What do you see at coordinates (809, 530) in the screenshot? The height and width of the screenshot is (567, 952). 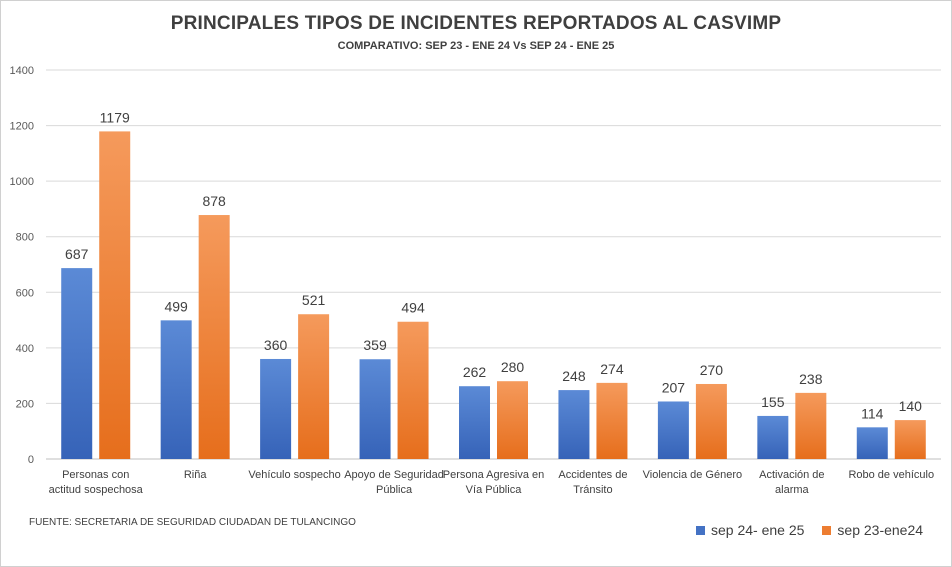 I see `legend: sep 24- ene 25 sep 23-ene24` at bounding box center [809, 530].